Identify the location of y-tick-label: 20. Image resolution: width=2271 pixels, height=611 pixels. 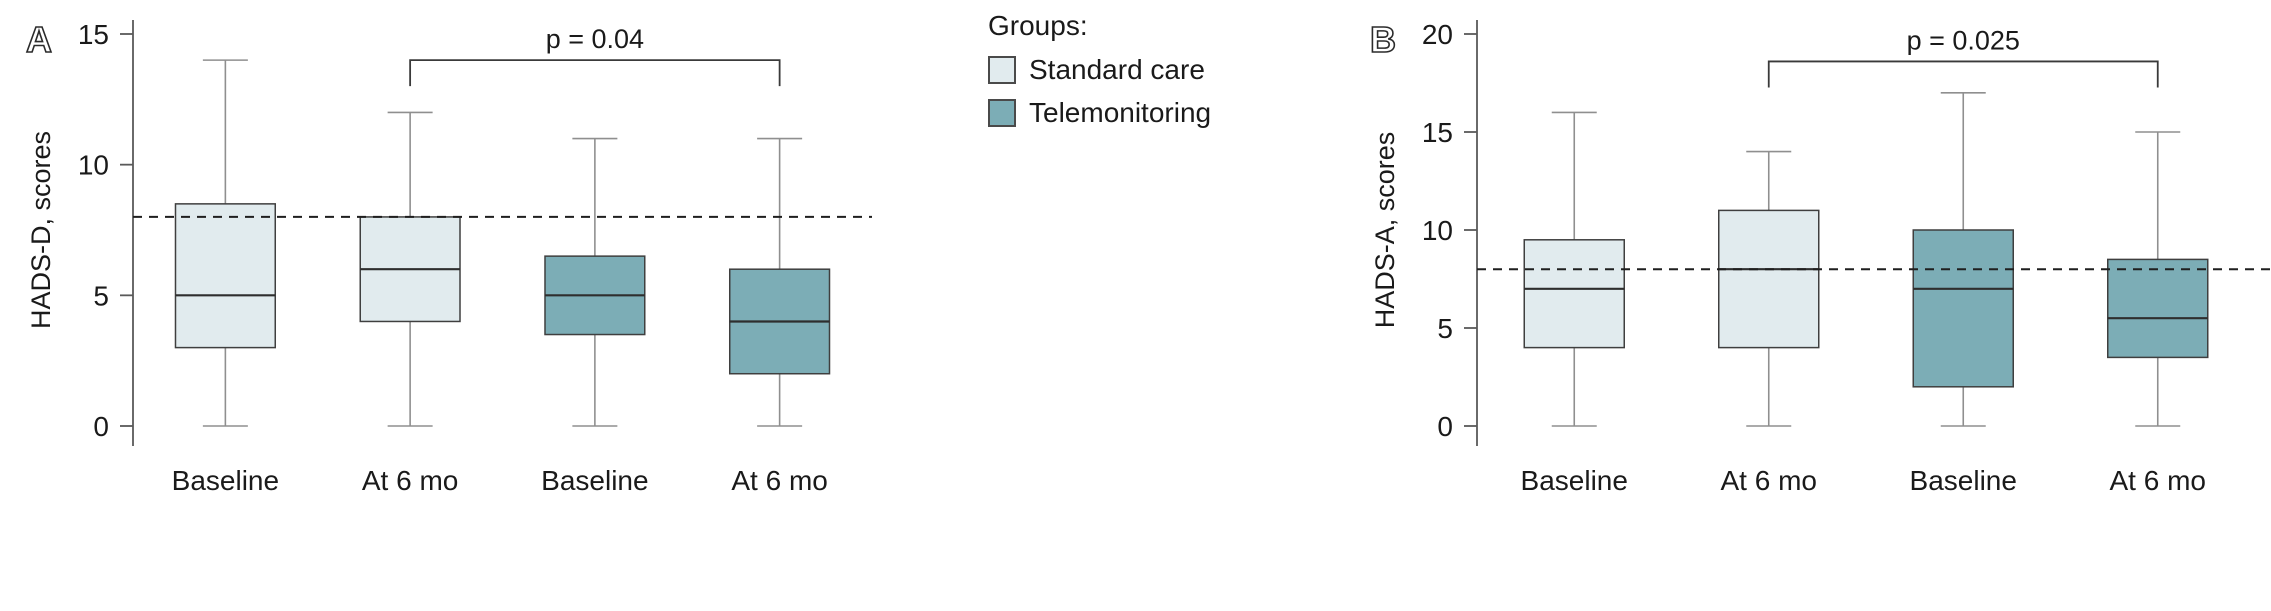
(1437, 34).